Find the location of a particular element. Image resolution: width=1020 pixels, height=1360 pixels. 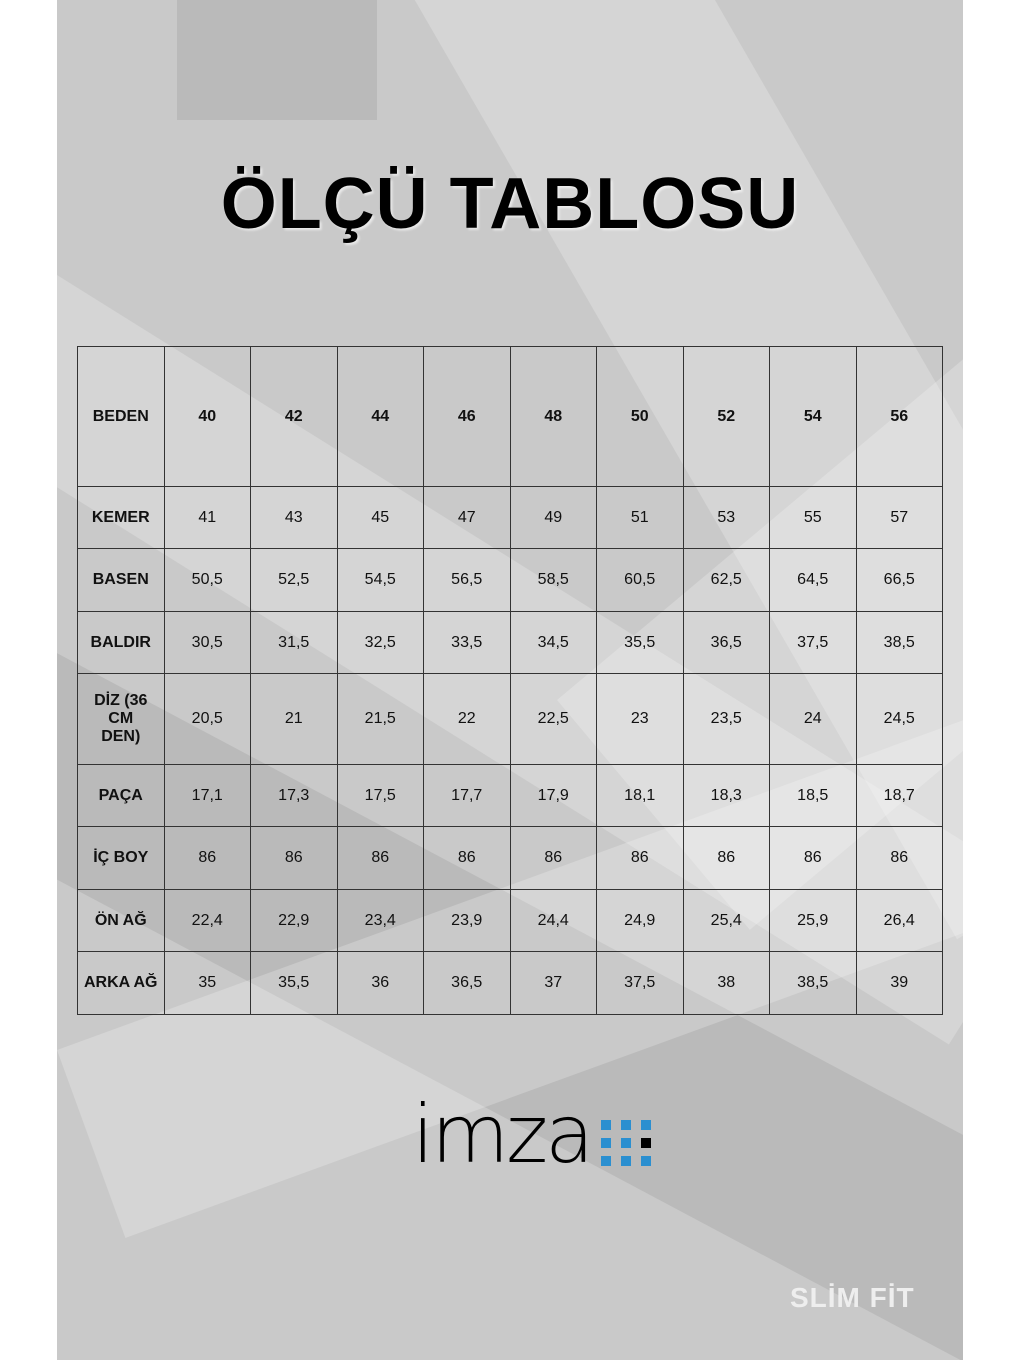

table-cell: 45 is located at coordinates (380, 517).